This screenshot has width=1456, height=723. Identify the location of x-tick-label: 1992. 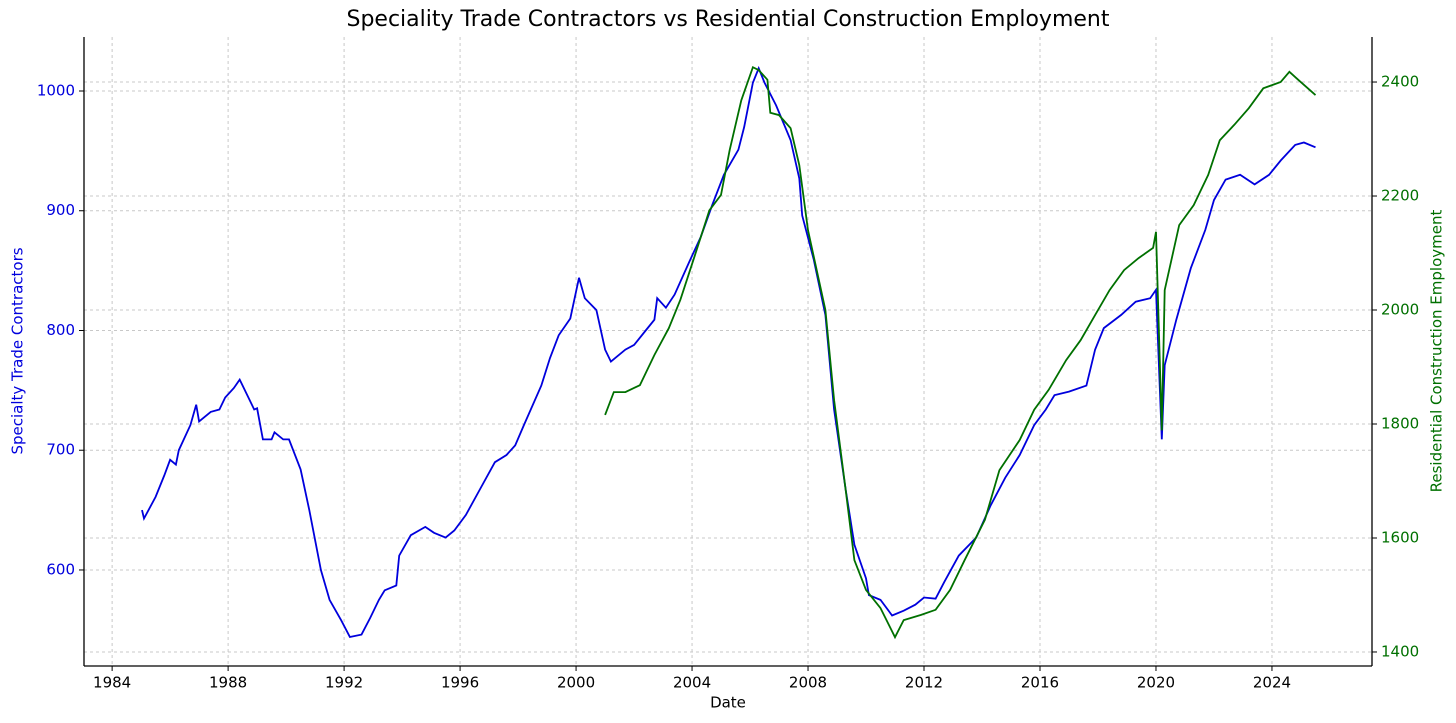
(344, 683).